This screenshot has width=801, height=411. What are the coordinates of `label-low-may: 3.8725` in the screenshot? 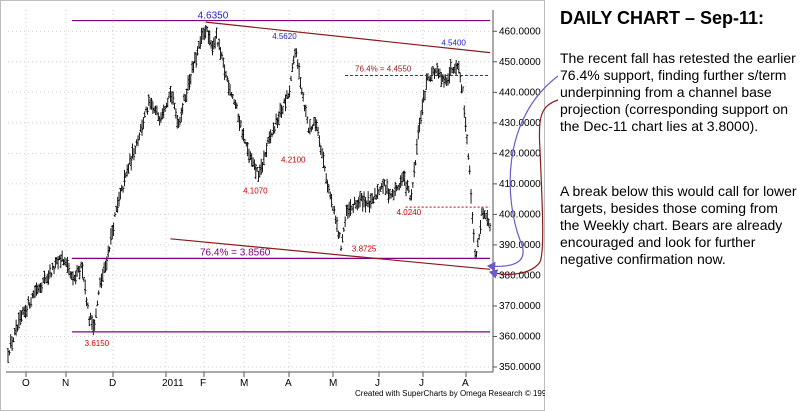 It's located at (364, 248).